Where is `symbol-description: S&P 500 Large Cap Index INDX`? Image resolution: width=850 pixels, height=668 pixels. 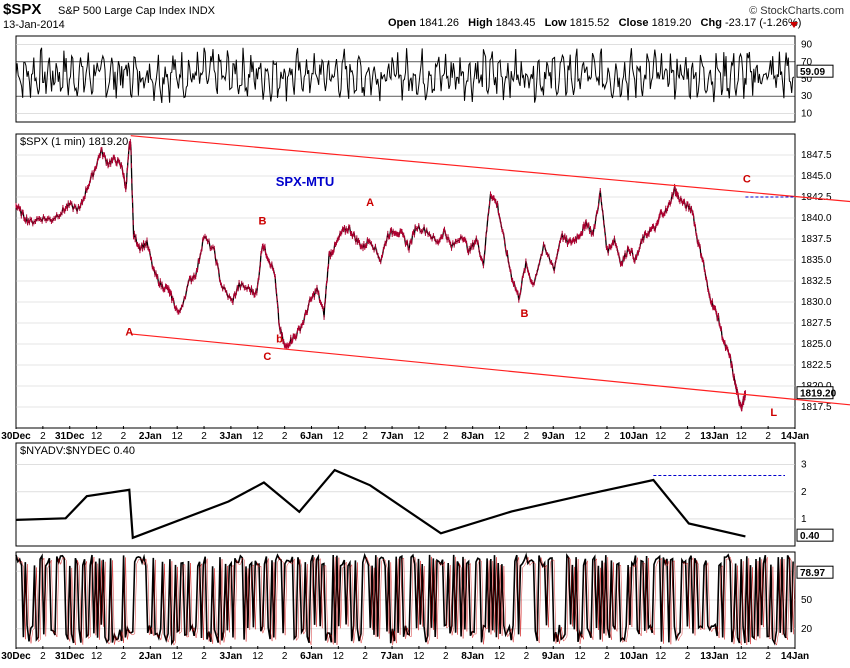 symbol-description: S&P 500 Large Cap Index INDX is located at coordinates (136, 11).